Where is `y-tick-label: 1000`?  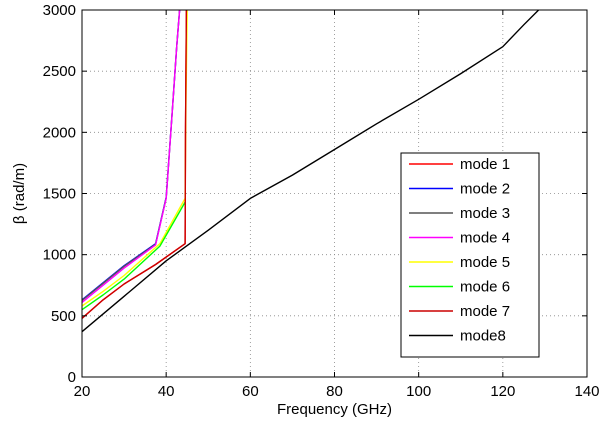
y-tick-label: 1000 is located at coordinates (59, 255).